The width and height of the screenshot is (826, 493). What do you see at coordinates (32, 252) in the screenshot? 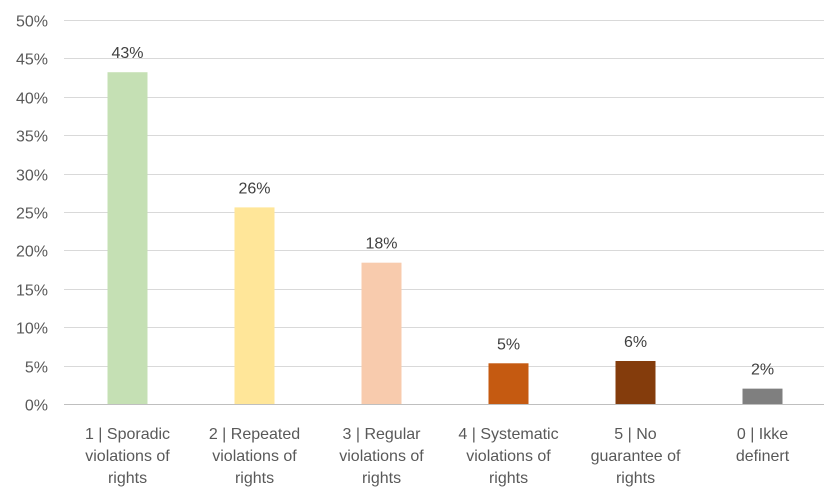
I see `y-tick-label: 20%` at bounding box center [32, 252].